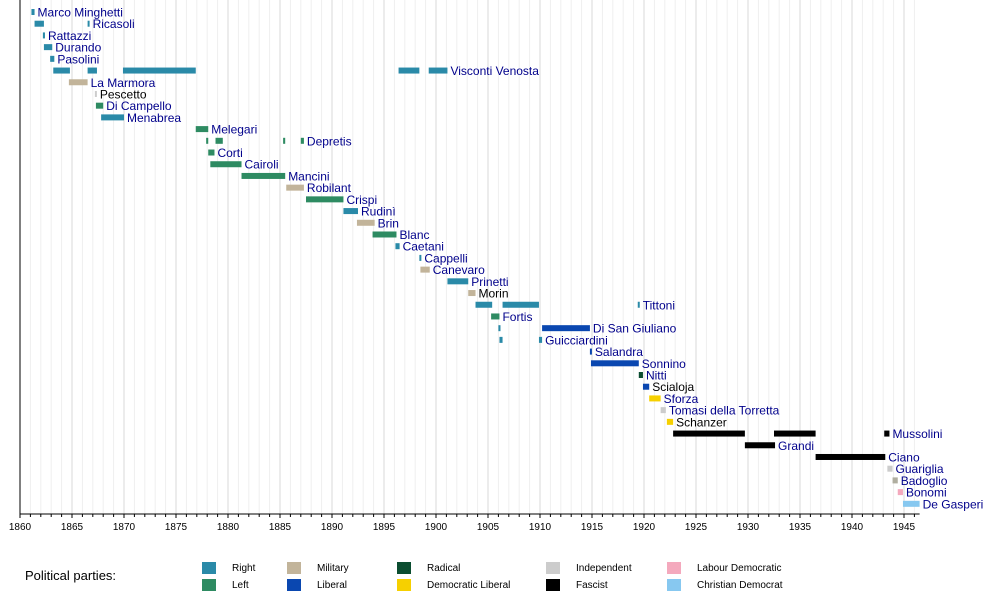 This screenshot has height=594, width=1000. Describe the element at coordinates (725, 585) in the screenshot. I see `legend-item: Christian Democrat` at that location.